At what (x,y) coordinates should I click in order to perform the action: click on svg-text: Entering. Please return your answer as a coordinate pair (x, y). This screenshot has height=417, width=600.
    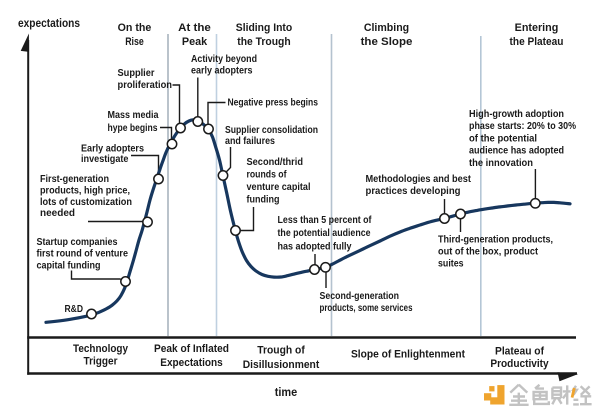
    Looking at the image, I should click on (537, 28).